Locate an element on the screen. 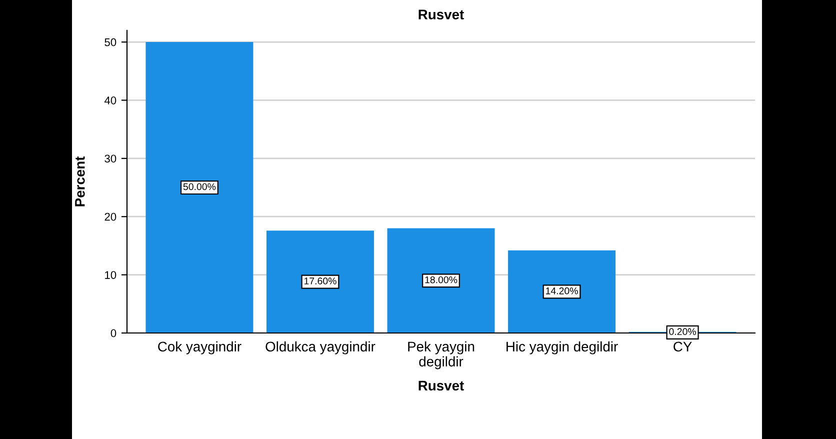  x-tick-label: Cok yaygindir is located at coordinates (200, 347).